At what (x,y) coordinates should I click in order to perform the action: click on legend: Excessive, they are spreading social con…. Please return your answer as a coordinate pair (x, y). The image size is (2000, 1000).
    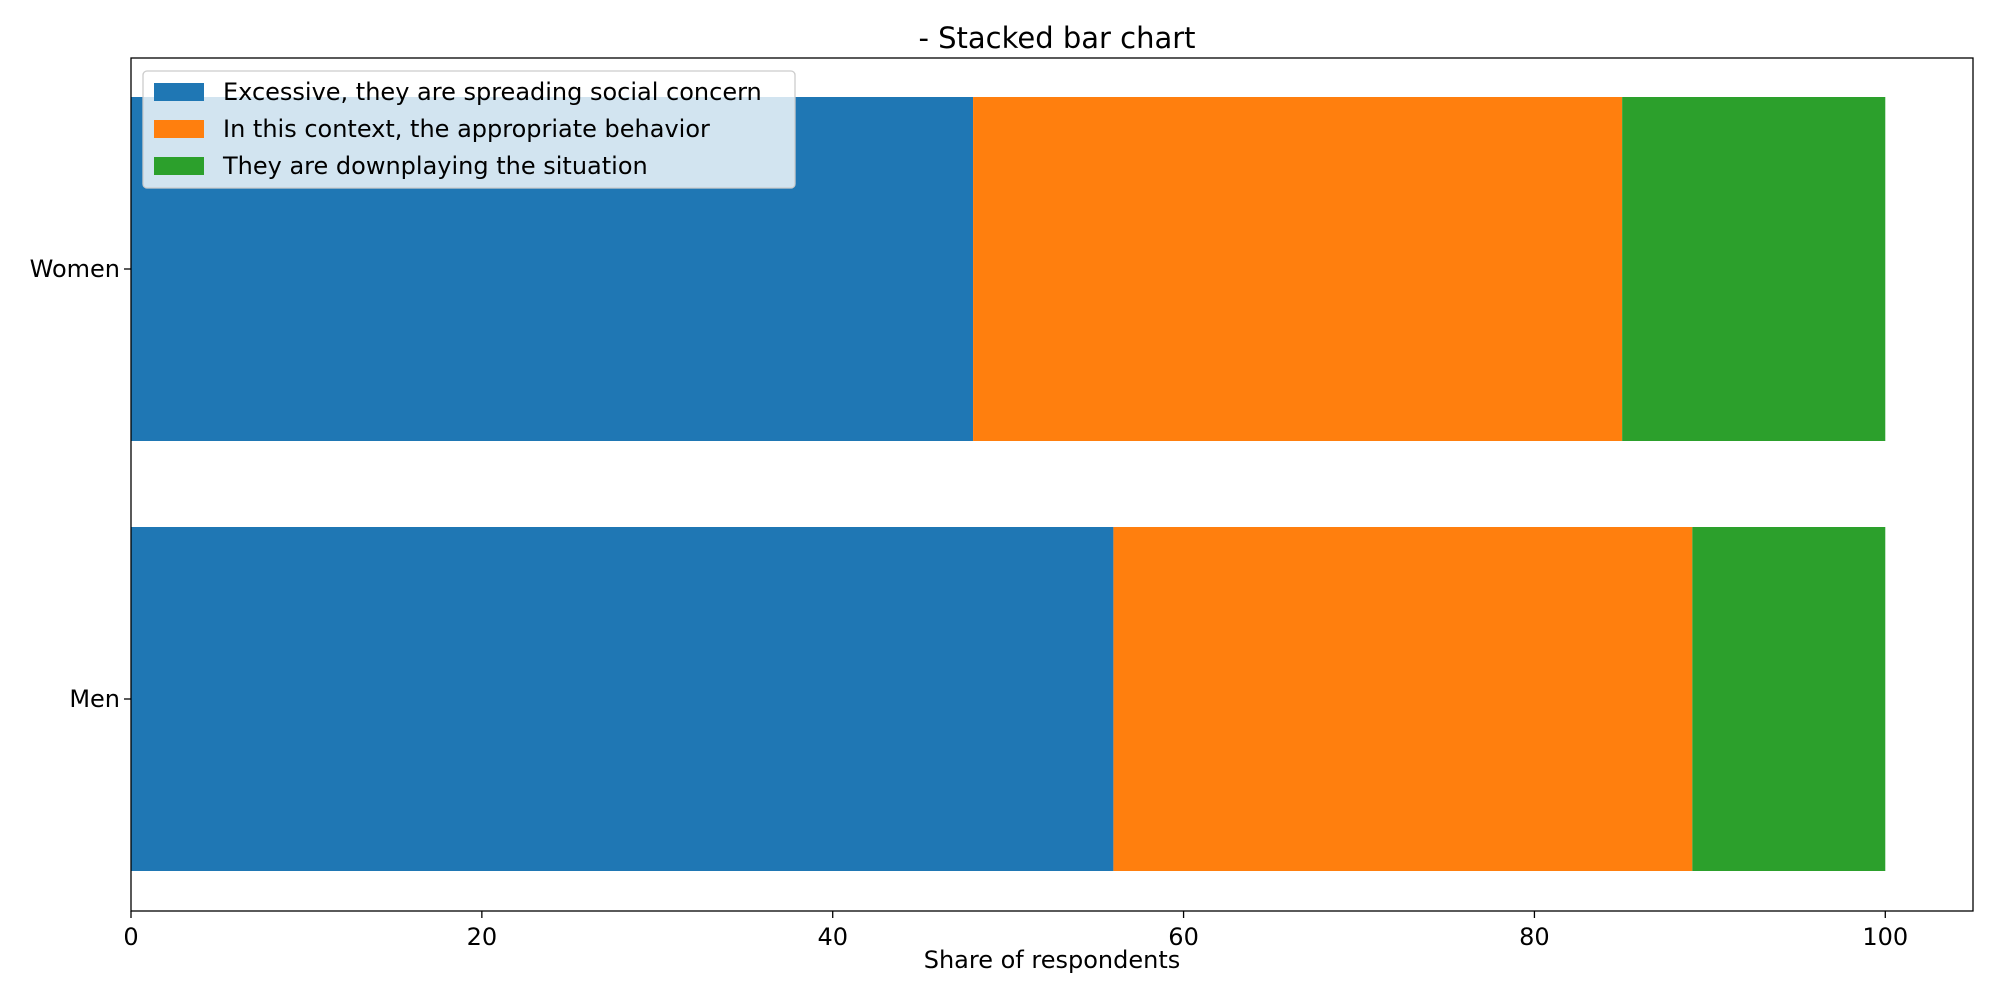
    Looking at the image, I should click on (469, 129).